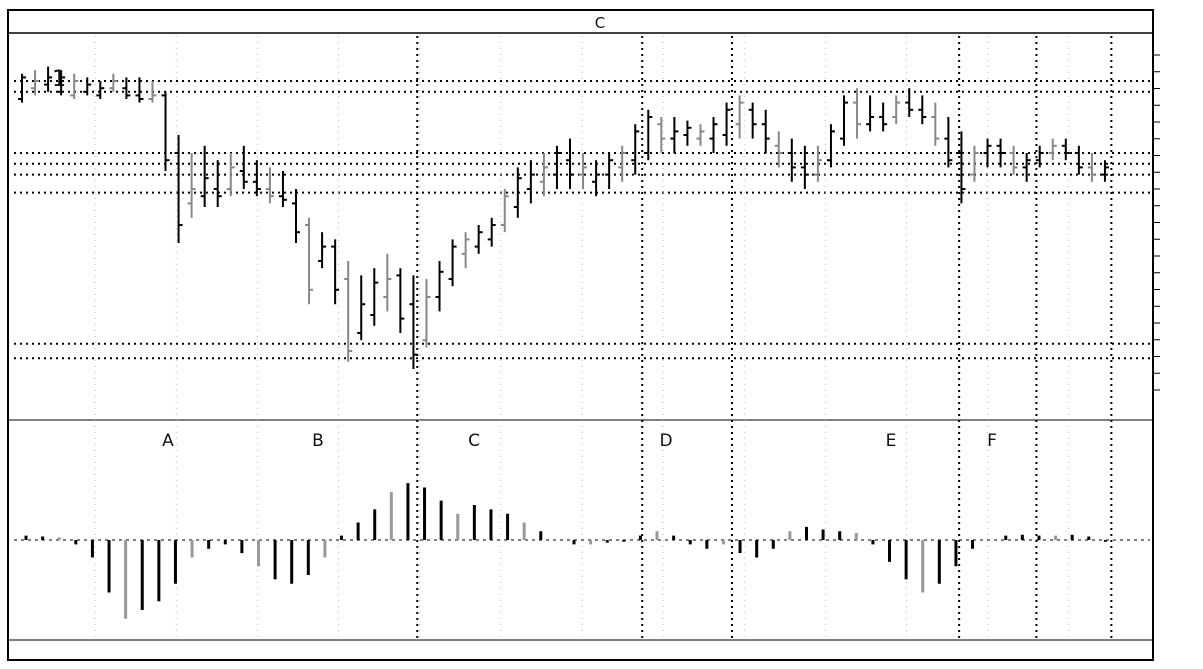 This screenshot has width=1203, height=669. I want to click on annotation-label: E, so click(891, 441).